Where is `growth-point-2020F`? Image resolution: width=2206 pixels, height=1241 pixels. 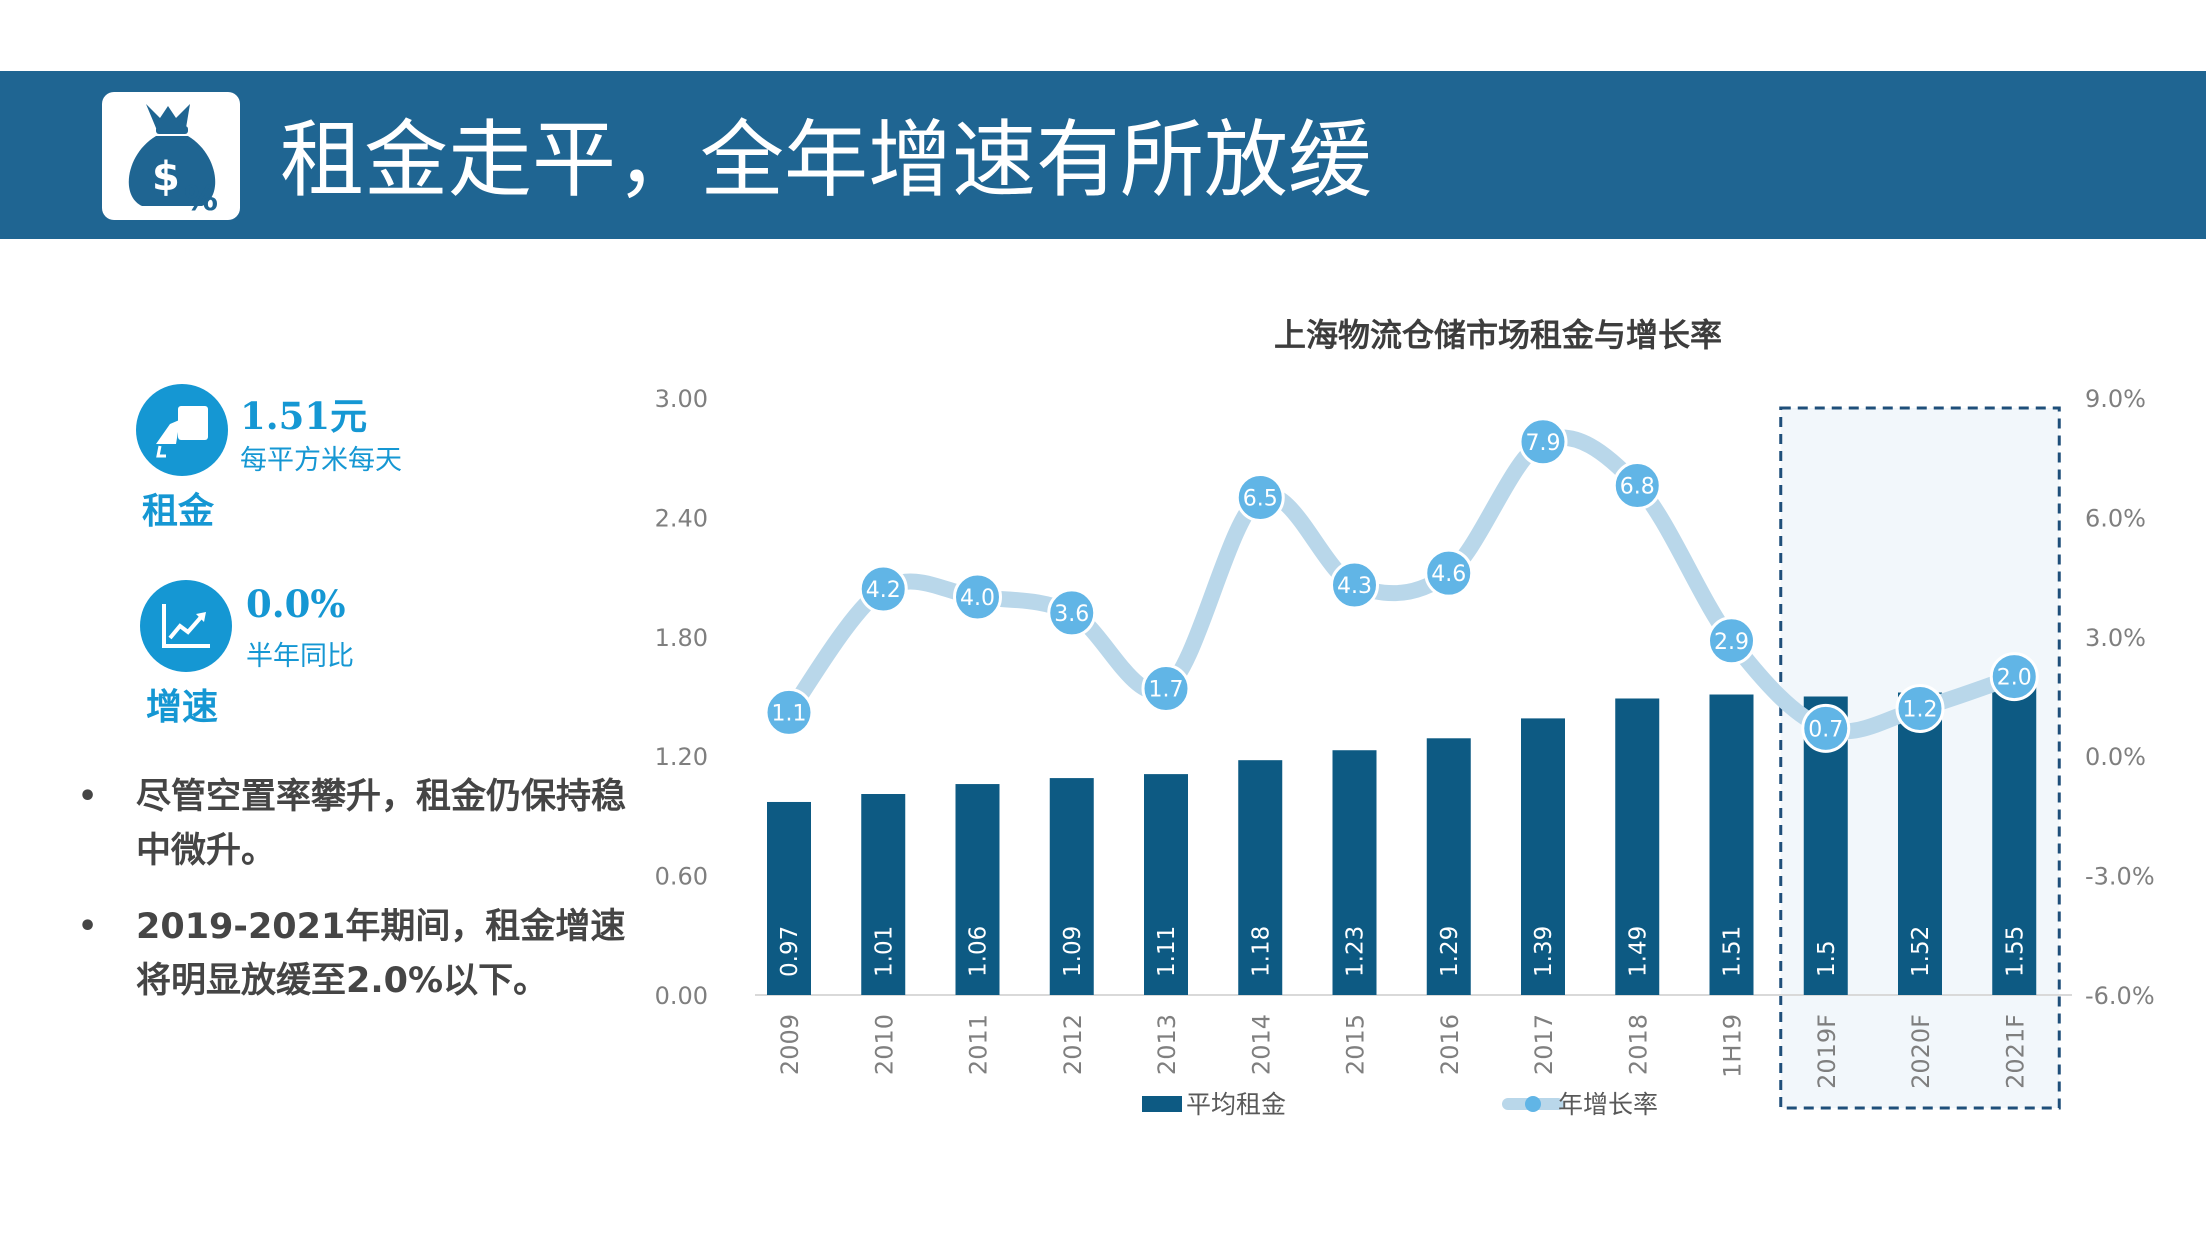 growth-point-2020F is located at coordinates (1920, 708).